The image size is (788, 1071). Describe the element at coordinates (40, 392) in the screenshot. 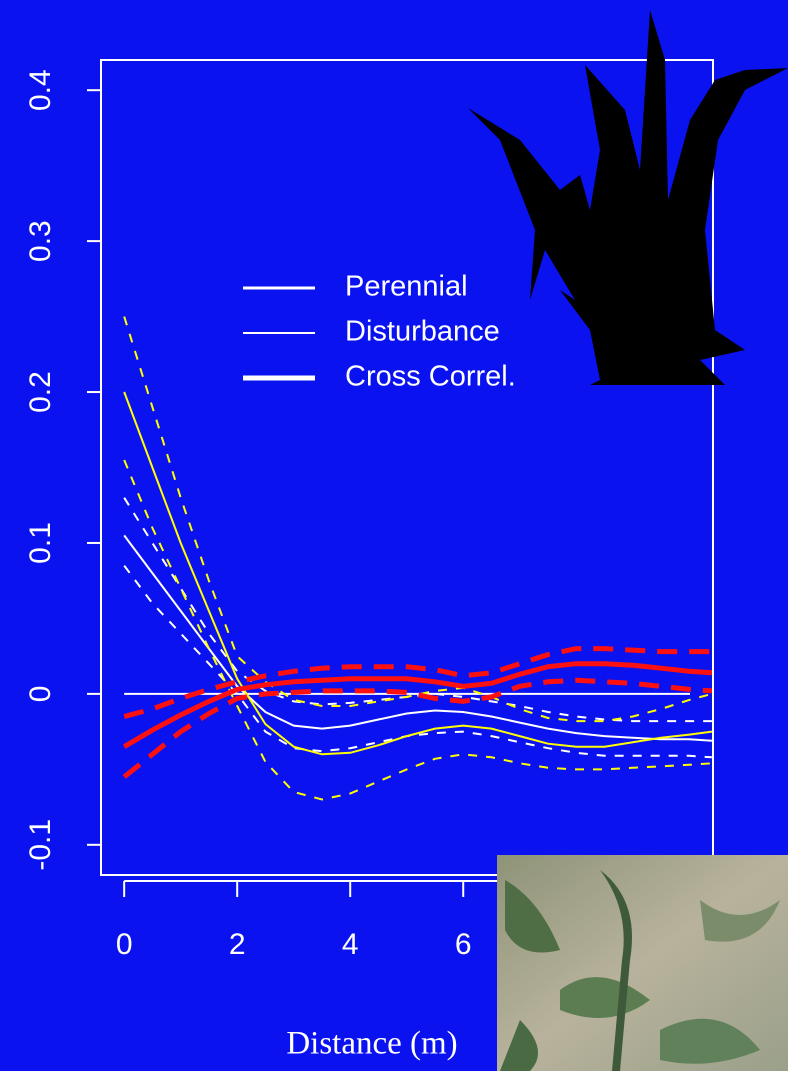

I see `y-tick-label: 0.2` at that location.